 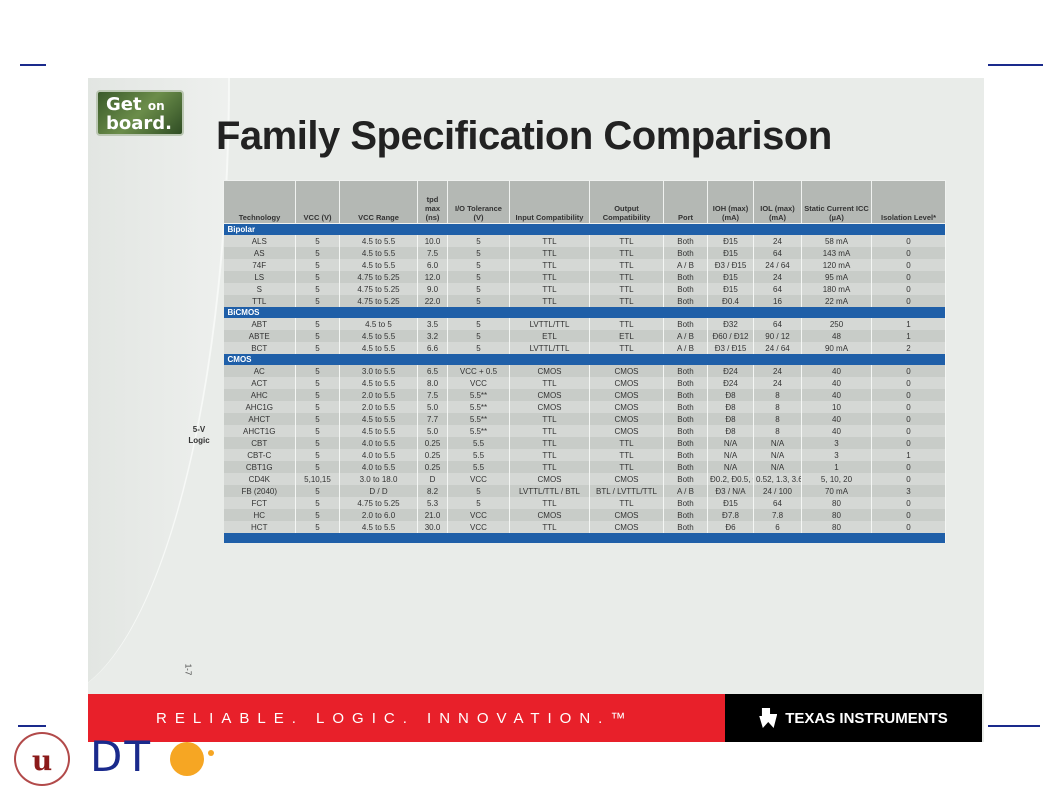 What do you see at coordinates (378, 336) in the screenshot?
I see `table-cell: 4.5 to 5.5` at bounding box center [378, 336].